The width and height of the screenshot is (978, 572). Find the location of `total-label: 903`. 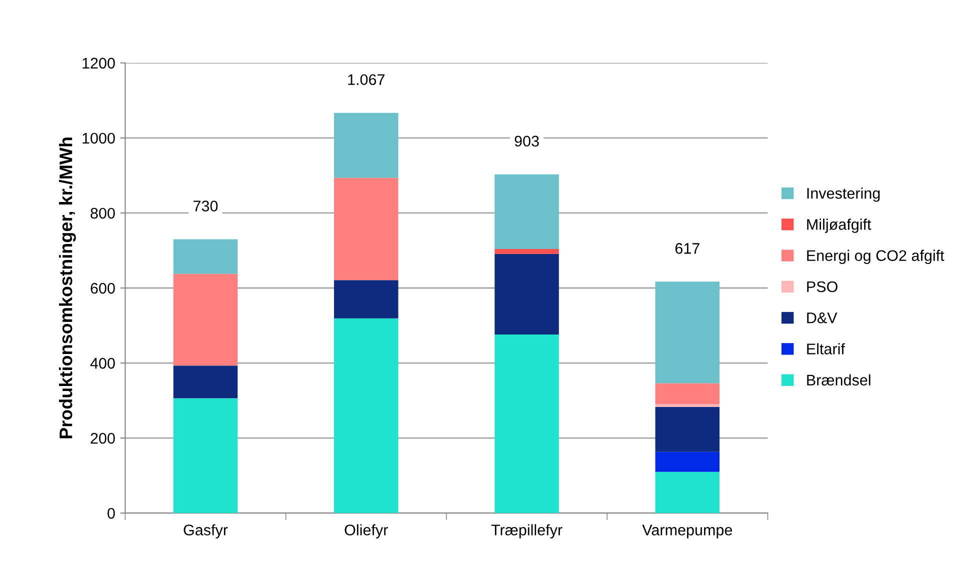

total-label: 903 is located at coordinates (526, 141).